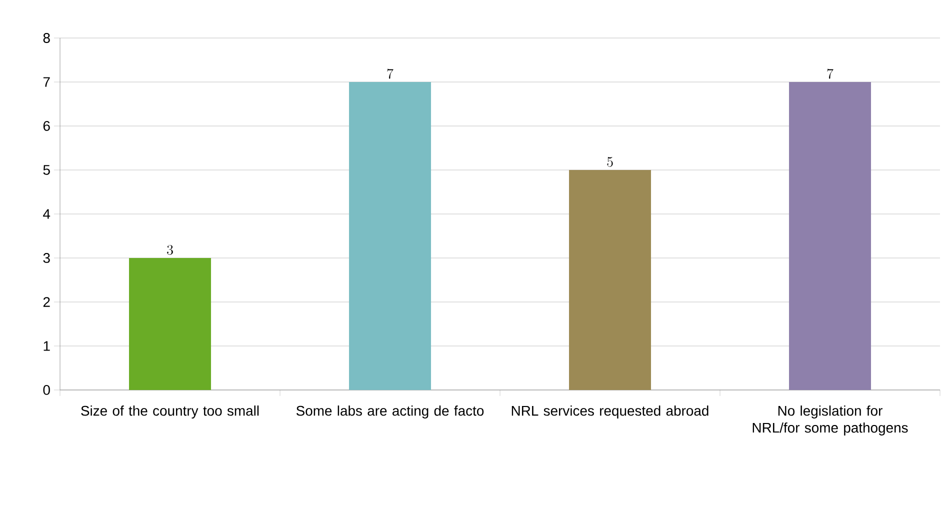  I want to click on y-tick-label: 8, so click(46, 38).